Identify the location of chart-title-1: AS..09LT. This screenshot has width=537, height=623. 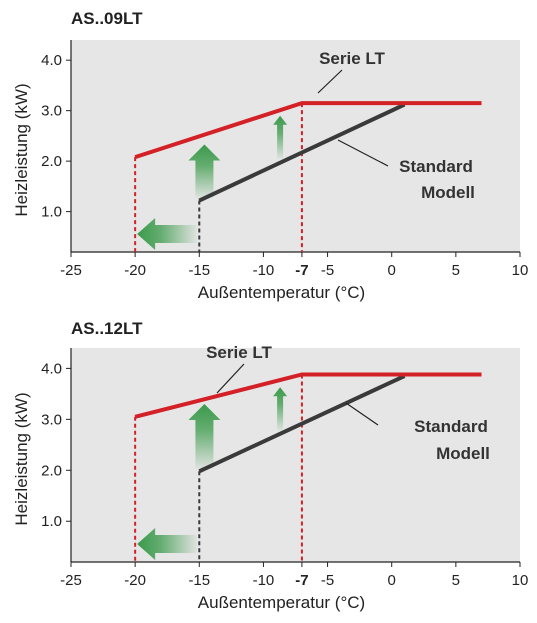
(107, 18).